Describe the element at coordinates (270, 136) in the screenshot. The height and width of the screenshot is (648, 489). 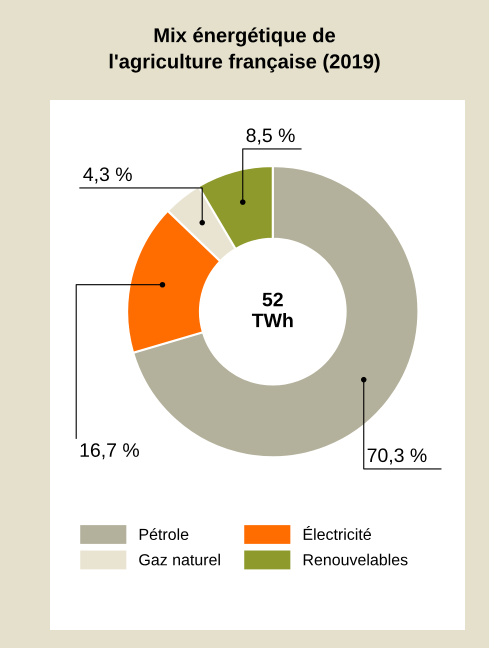
I see `data-label: 8,5 %` at that location.